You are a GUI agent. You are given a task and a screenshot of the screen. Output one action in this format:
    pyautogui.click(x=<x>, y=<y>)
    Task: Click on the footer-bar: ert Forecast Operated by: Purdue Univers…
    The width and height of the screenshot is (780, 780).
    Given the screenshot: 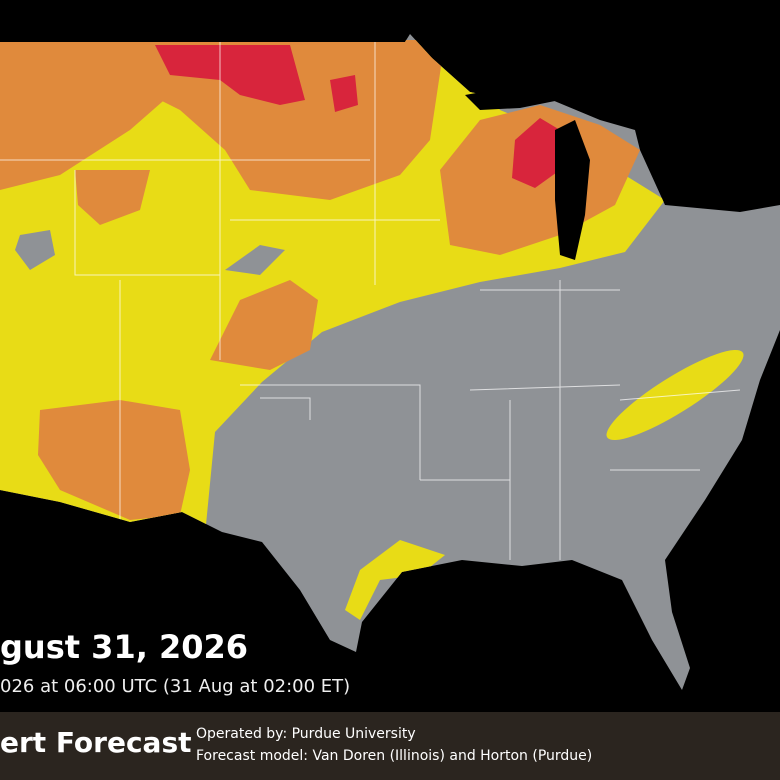 What is the action you would take?
    pyautogui.click(x=390, y=746)
    